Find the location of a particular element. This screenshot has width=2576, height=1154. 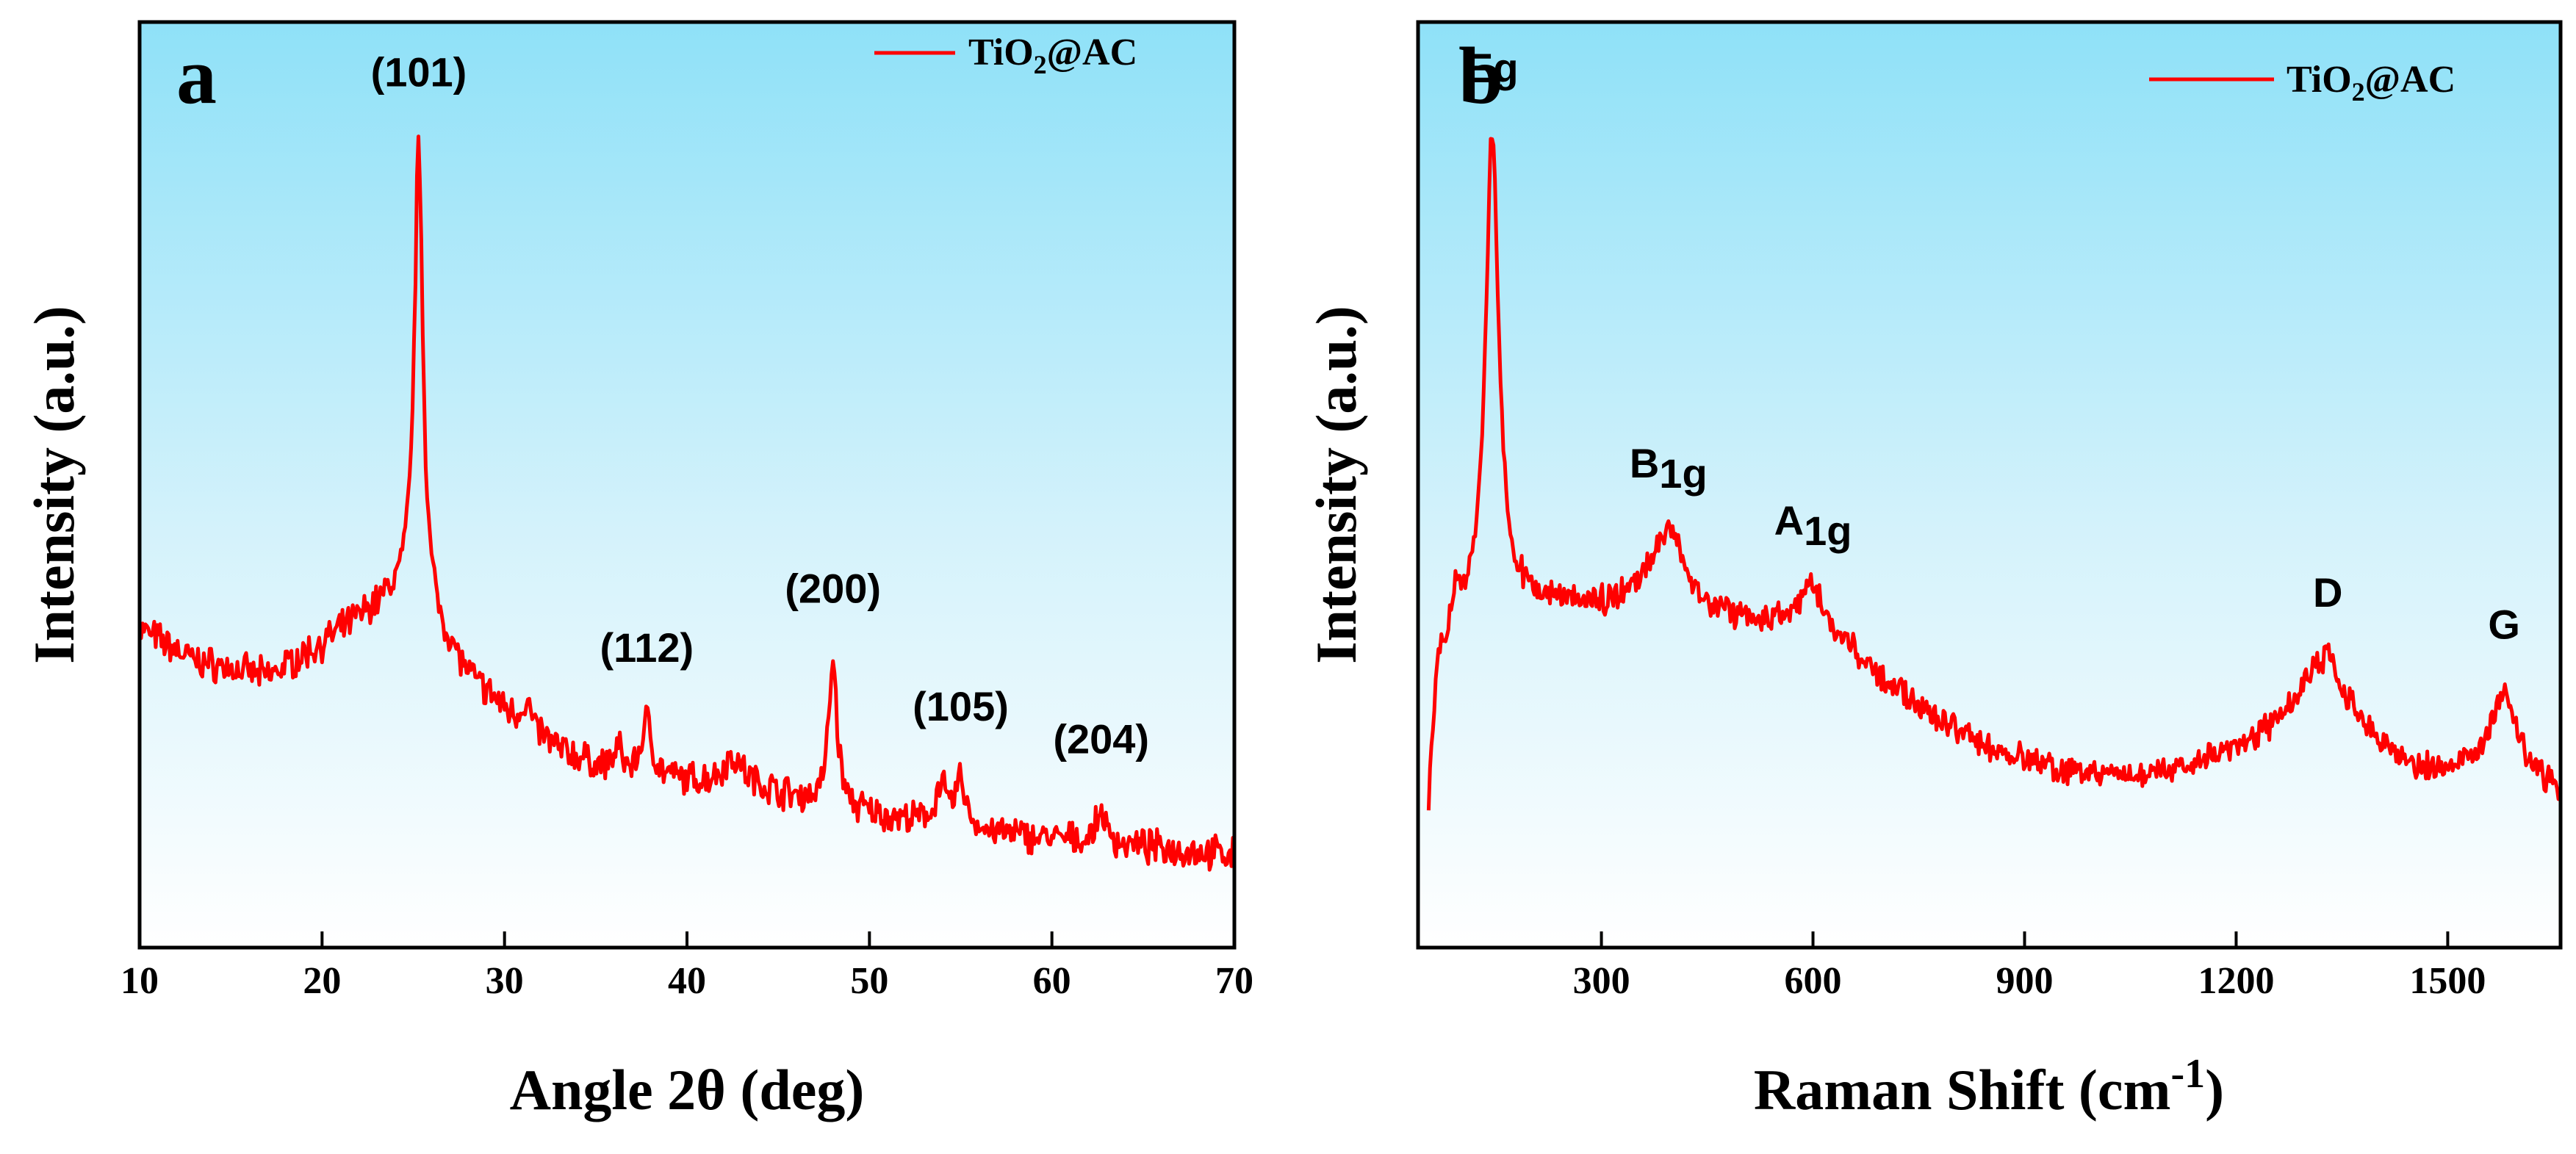

peak-label: (200) is located at coordinates (833, 588).